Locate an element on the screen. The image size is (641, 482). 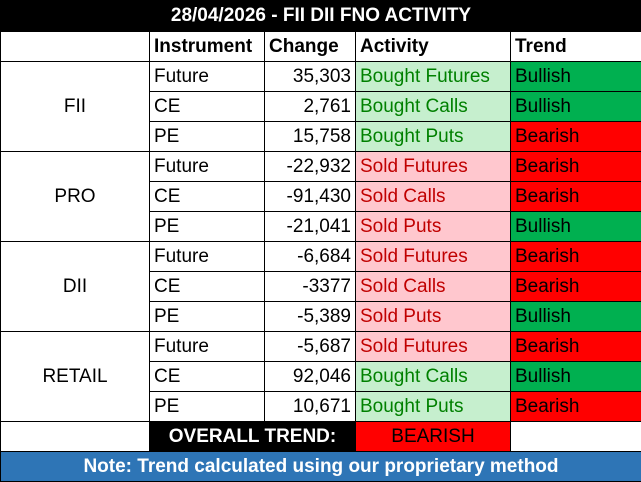
change-cell: -91,430 is located at coordinates (310, 197).